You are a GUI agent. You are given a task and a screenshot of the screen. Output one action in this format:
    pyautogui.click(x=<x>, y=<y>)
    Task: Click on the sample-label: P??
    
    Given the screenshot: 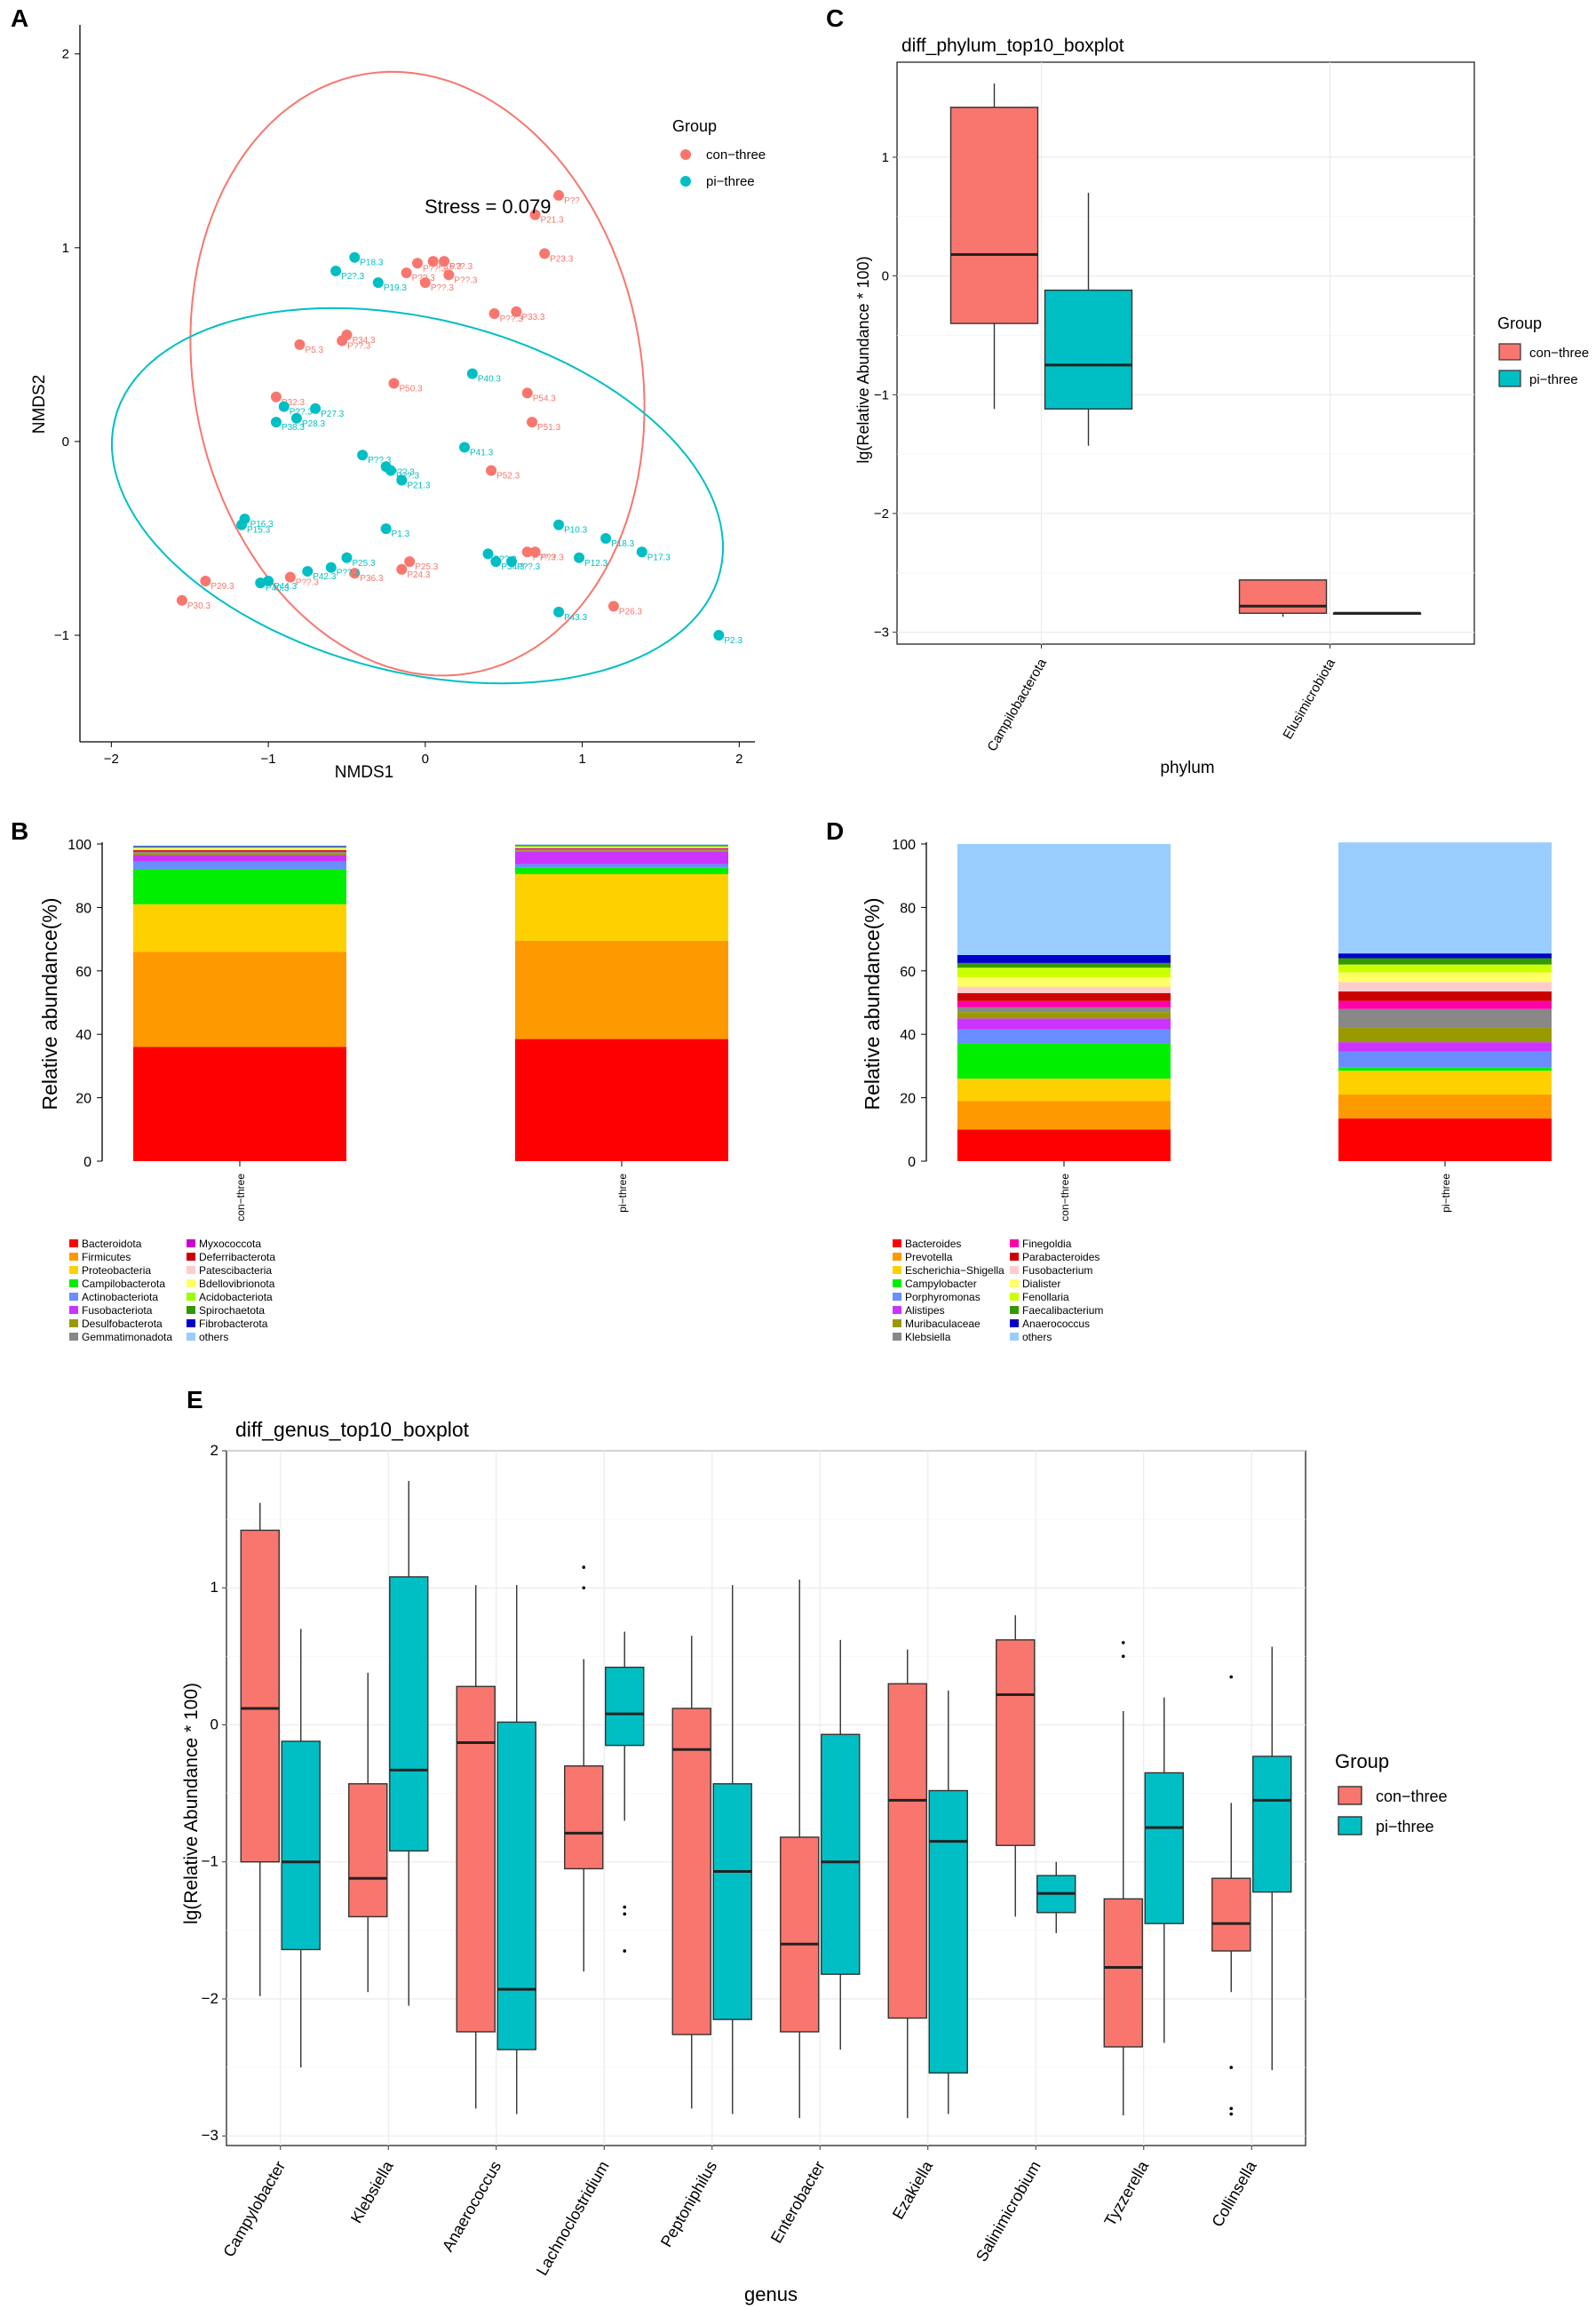 What is the action you would take?
    pyautogui.click(x=572, y=201)
    